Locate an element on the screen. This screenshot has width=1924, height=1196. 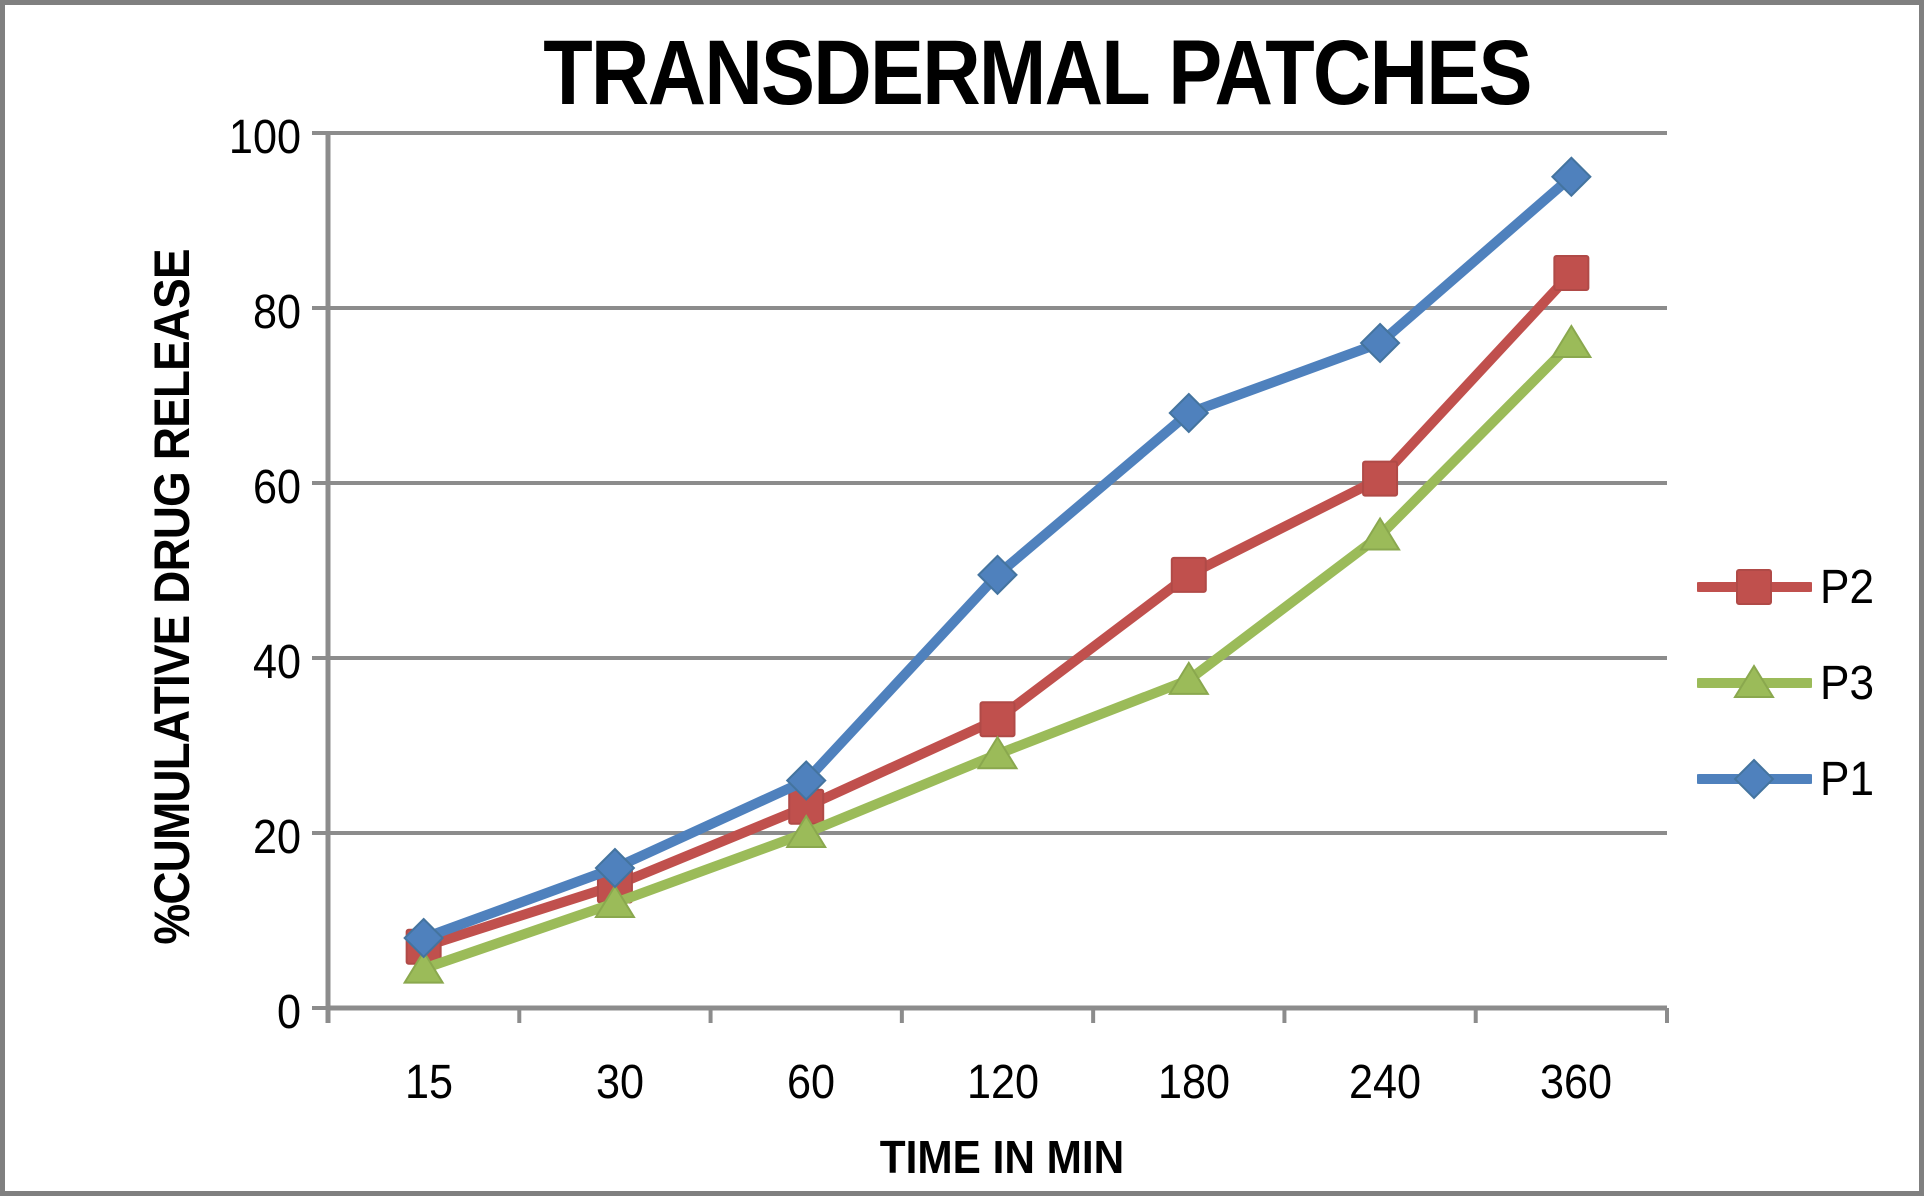
legend-swatch-triangle-icon is located at coordinates (1754, 681).